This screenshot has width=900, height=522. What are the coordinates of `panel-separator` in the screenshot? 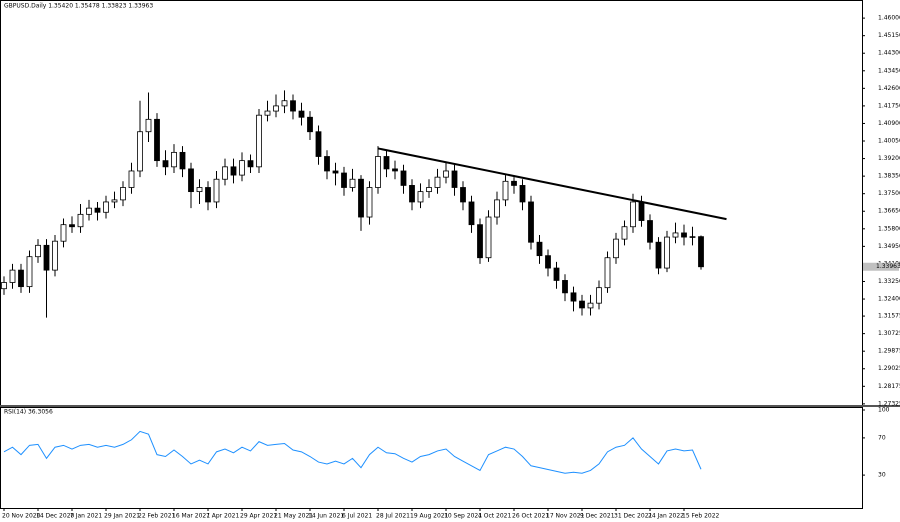 It's located at (450, 406).